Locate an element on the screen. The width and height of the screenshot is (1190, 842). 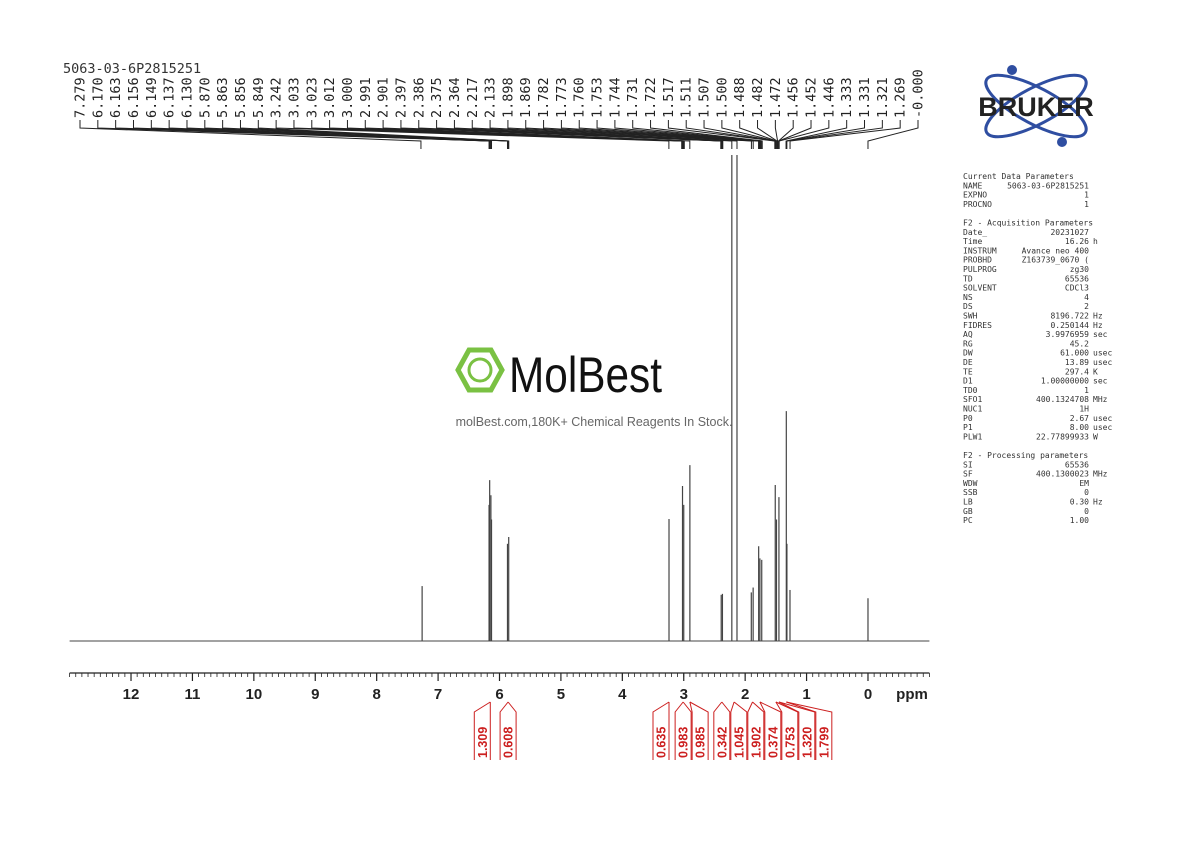
param-name: TD is located at coordinates (968, 278).